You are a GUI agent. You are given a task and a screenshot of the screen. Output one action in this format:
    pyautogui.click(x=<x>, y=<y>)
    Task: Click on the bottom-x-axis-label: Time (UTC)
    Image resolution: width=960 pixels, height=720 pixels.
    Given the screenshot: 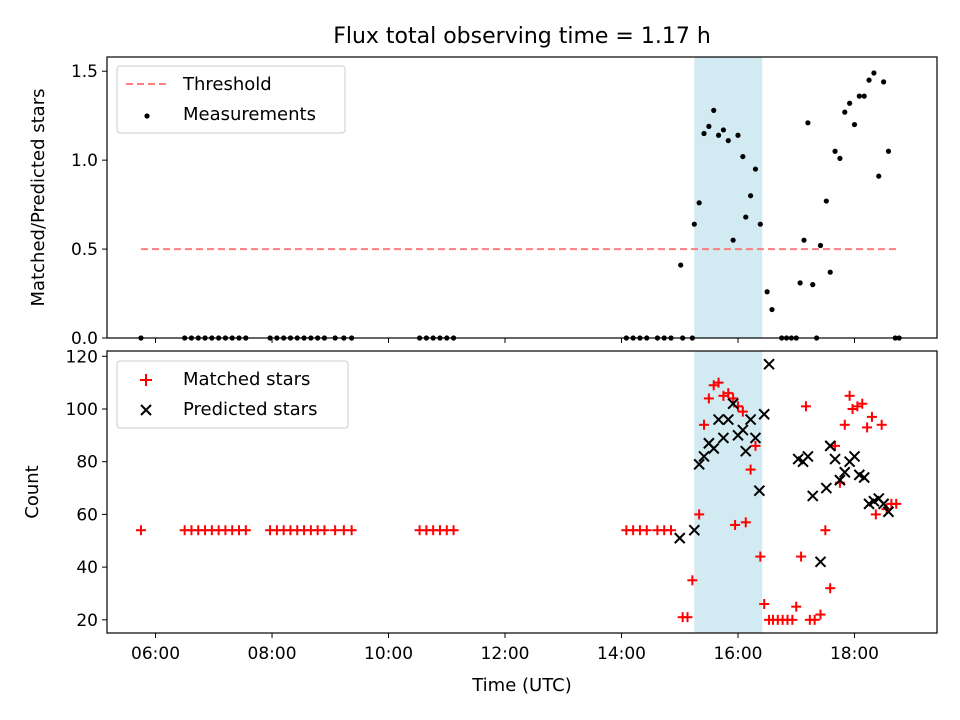 What is the action you would take?
    pyautogui.click(x=521, y=685)
    